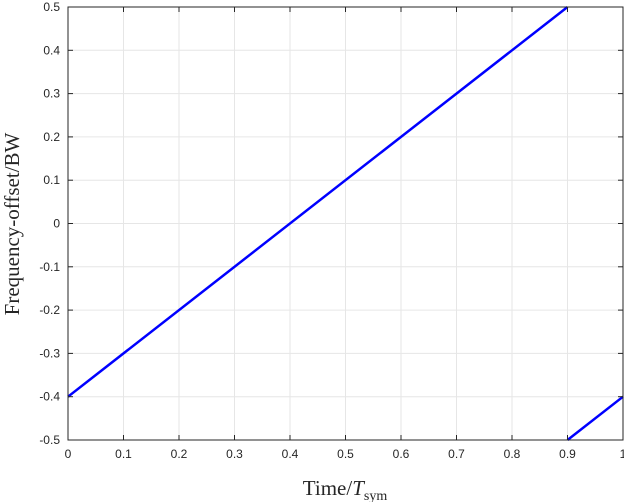  I want to click on x-tick-label: 0.3, so click(234, 454).